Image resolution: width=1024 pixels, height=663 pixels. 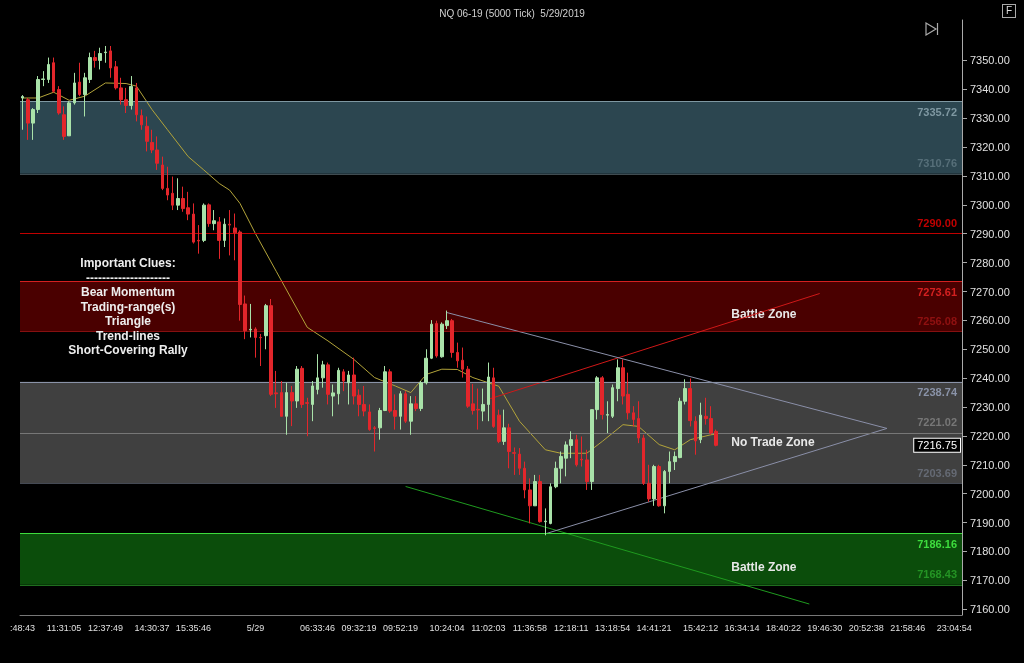 I want to click on y-tick-label: 7280.00, so click(x=990, y=262).